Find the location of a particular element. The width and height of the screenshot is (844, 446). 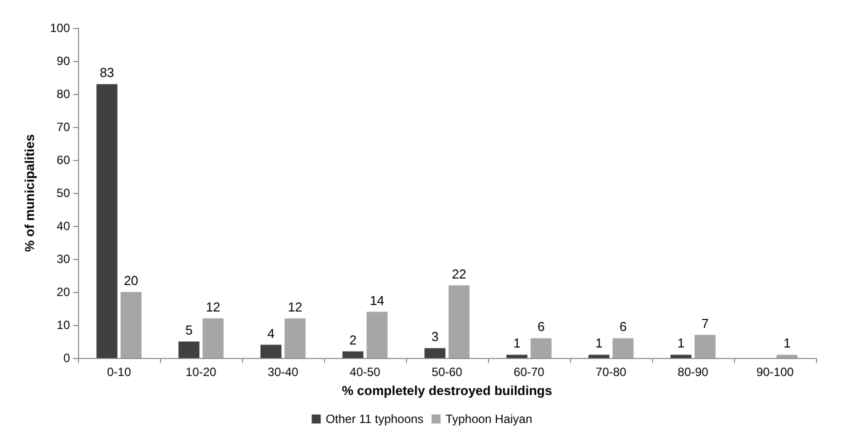

data-label: 14 is located at coordinates (377, 300).